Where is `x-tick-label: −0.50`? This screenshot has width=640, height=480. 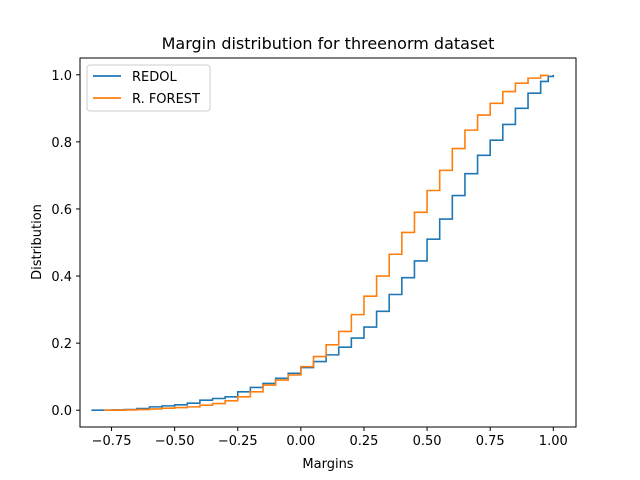
x-tick-label: −0.50 is located at coordinates (175, 441).